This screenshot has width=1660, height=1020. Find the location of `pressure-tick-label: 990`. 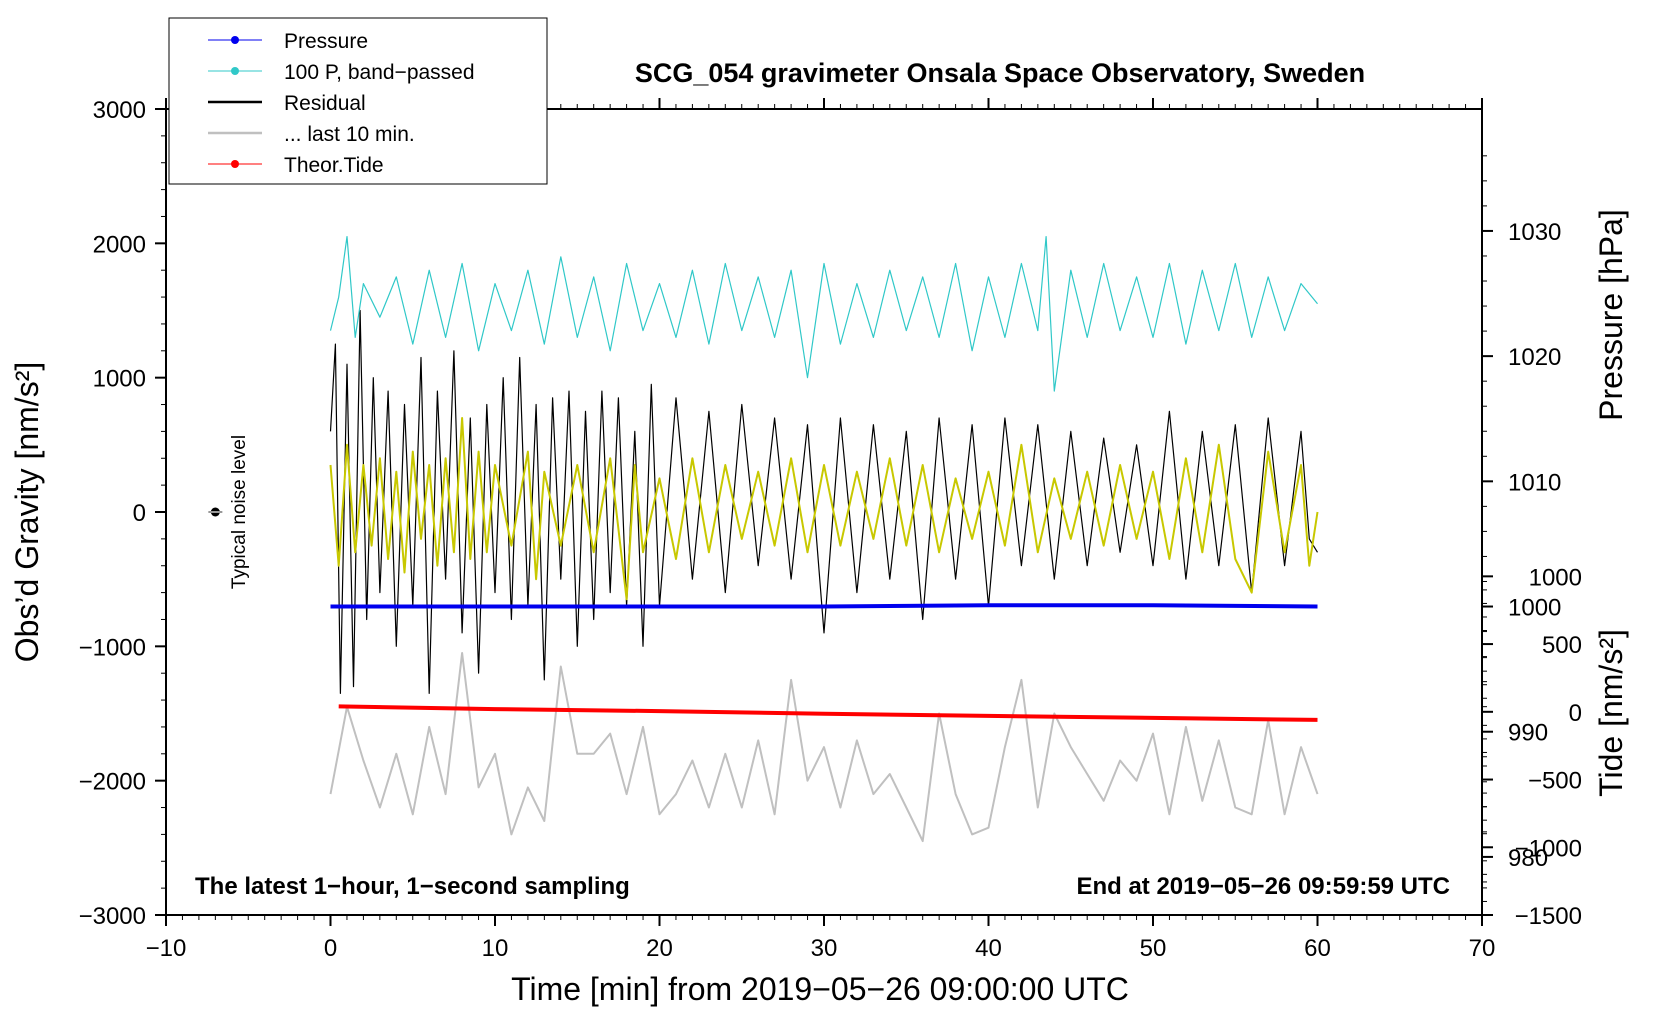

pressure-tick-label: 990 is located at coordinates (1528, 733).